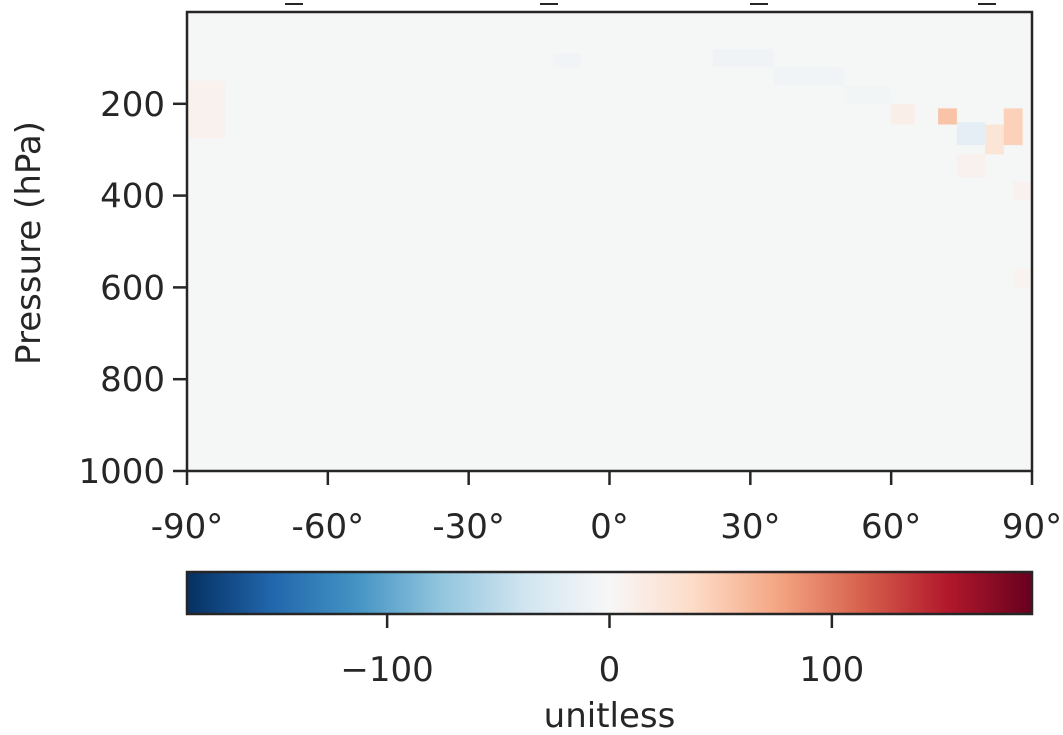  I want to click on y-axis-label: Pressure (hPa), so click(29, 243).